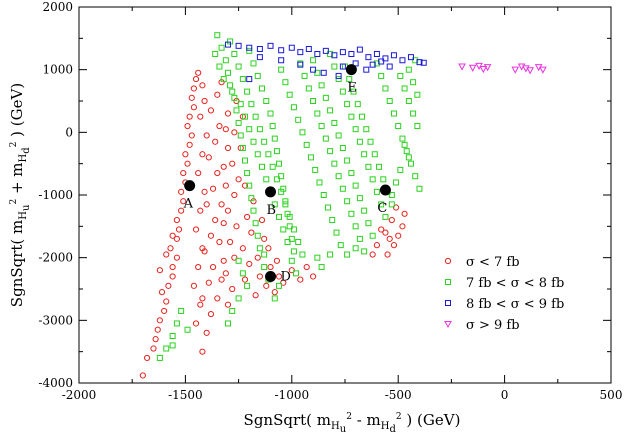 The width and height of the screenshot is (630, 439). Describe the element at coordinates (69, 132) in the screenshot. I see `y-tick-label: 0` at that location.